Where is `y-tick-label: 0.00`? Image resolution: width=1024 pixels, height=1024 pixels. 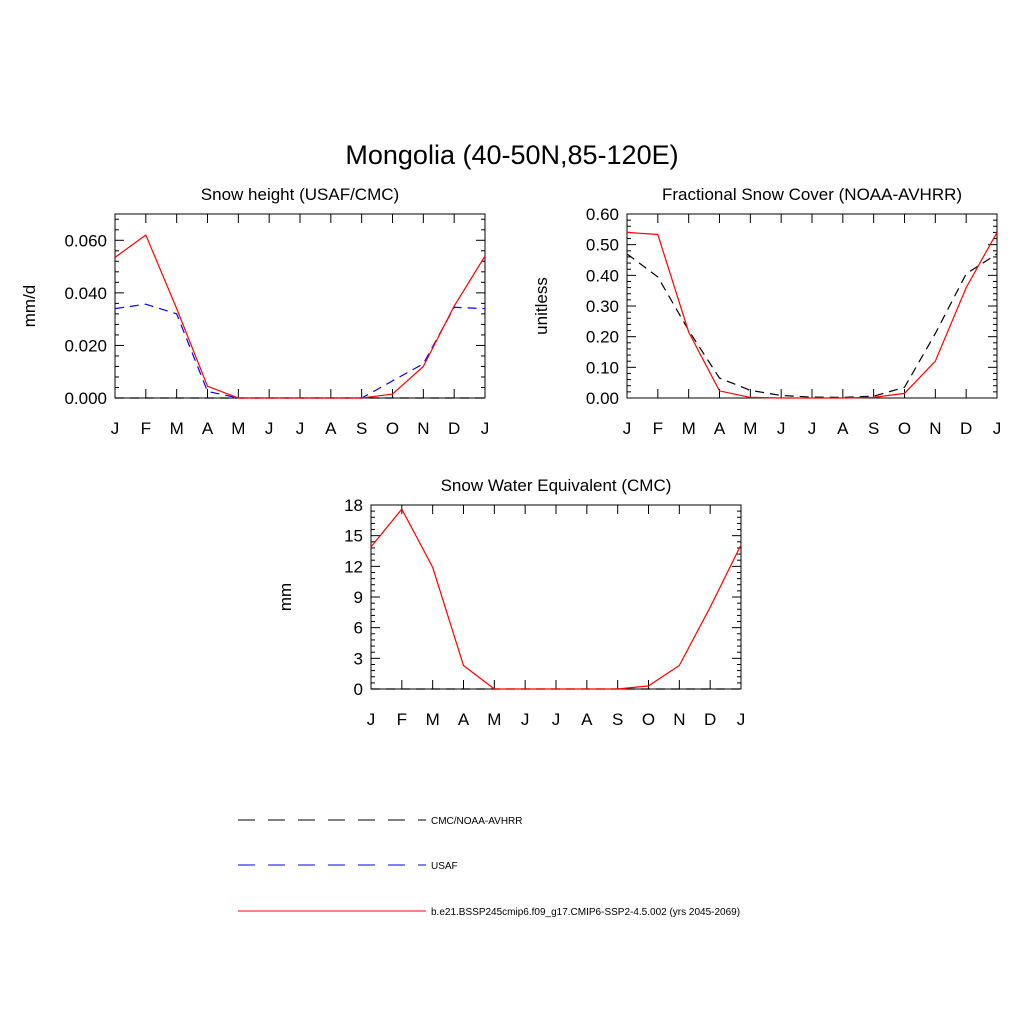
y-tick-label: 0.00 is located at coordinates (602, 398).